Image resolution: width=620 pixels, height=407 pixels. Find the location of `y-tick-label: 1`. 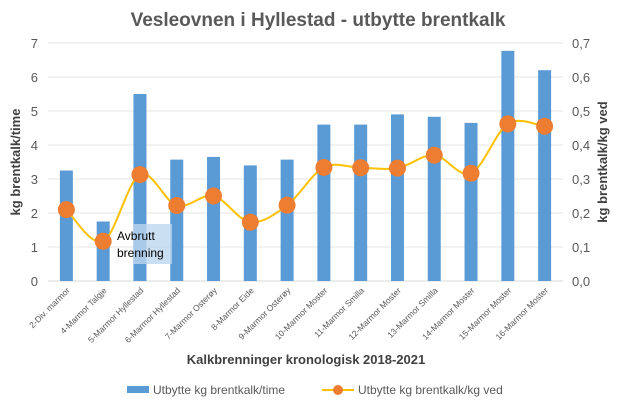

y-tick-label: 1 is located at coordinates (34, 247).